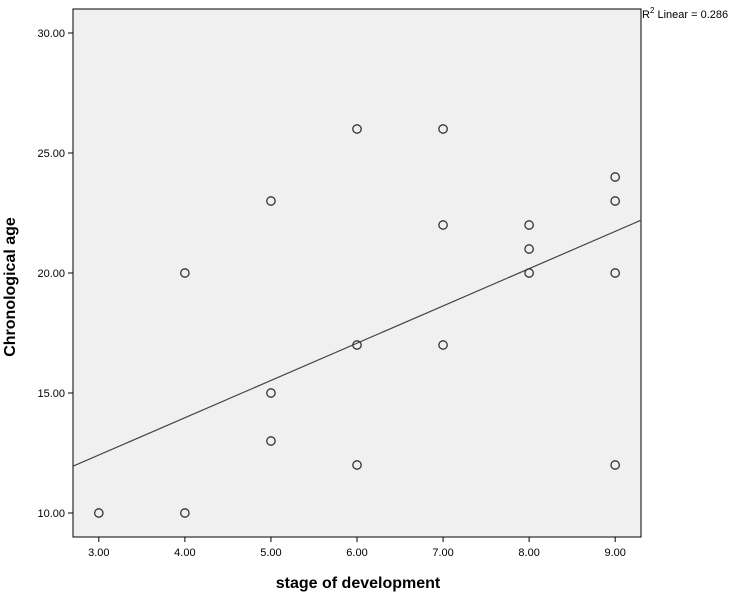 This screenshot has width=749, height=596. I want to click on x-tick-label: 7.00, so click(442, 553).